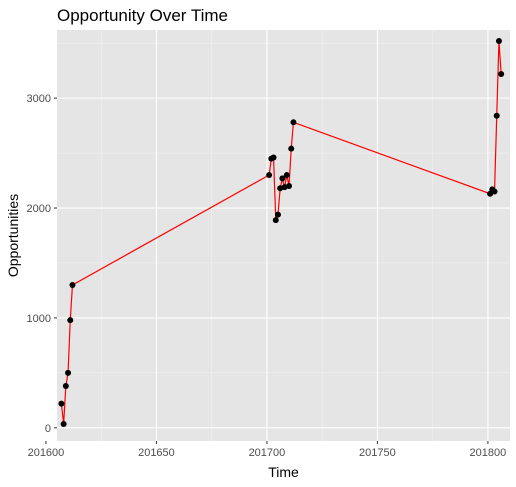  Describe the element at coordinates (39, 99) in the screenshot. I see `y-tick-label: 3000` at that location.